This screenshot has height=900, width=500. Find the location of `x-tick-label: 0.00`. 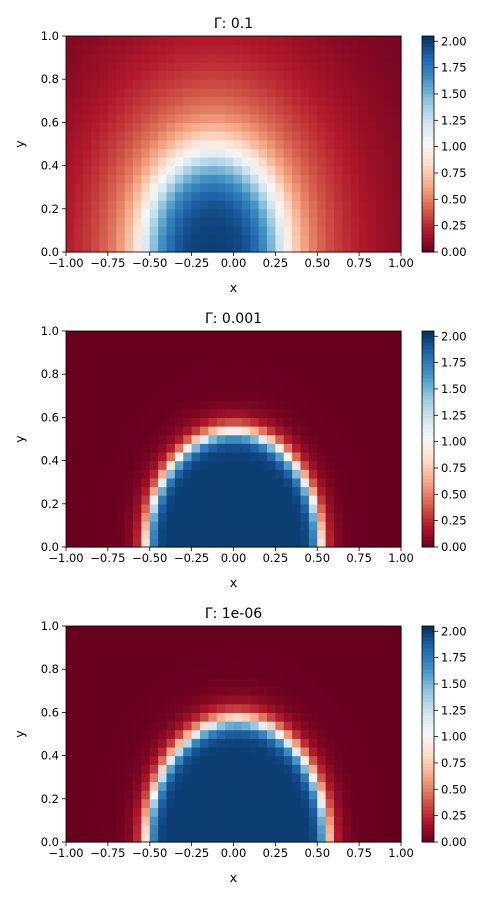

x-tick-label: 0.00 is located at coordinates (234, 558).